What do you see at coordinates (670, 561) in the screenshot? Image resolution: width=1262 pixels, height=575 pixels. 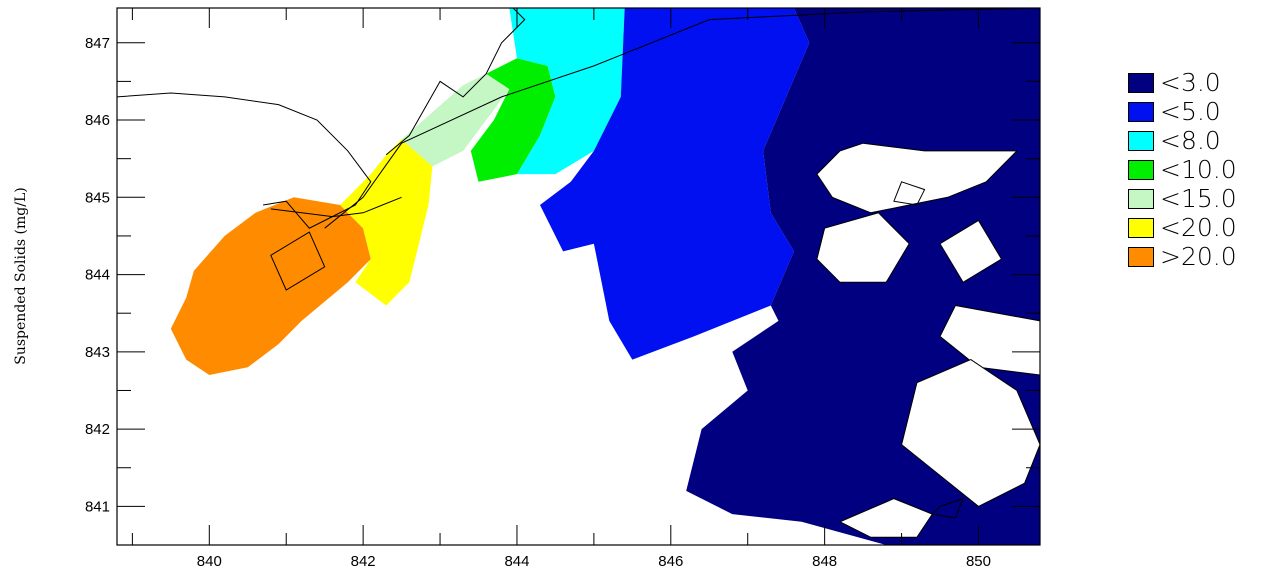 I see `x-tick-label: 846` at bounding box center [670, 561].